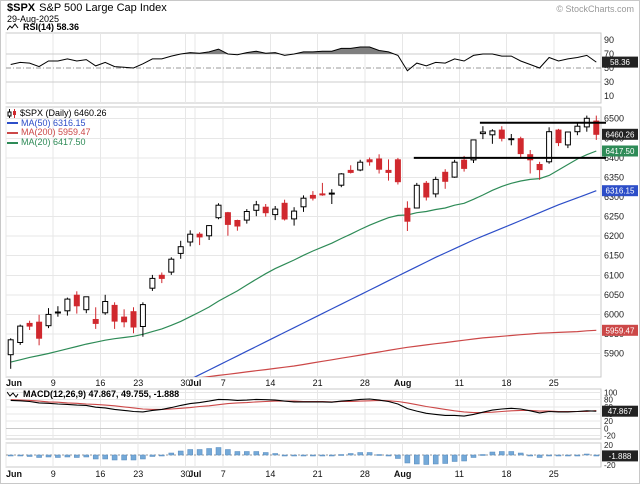 Image resolution: width=640 pixels, height=484 pixels. I want to click on svg-text: 6200, so click(614, 236).